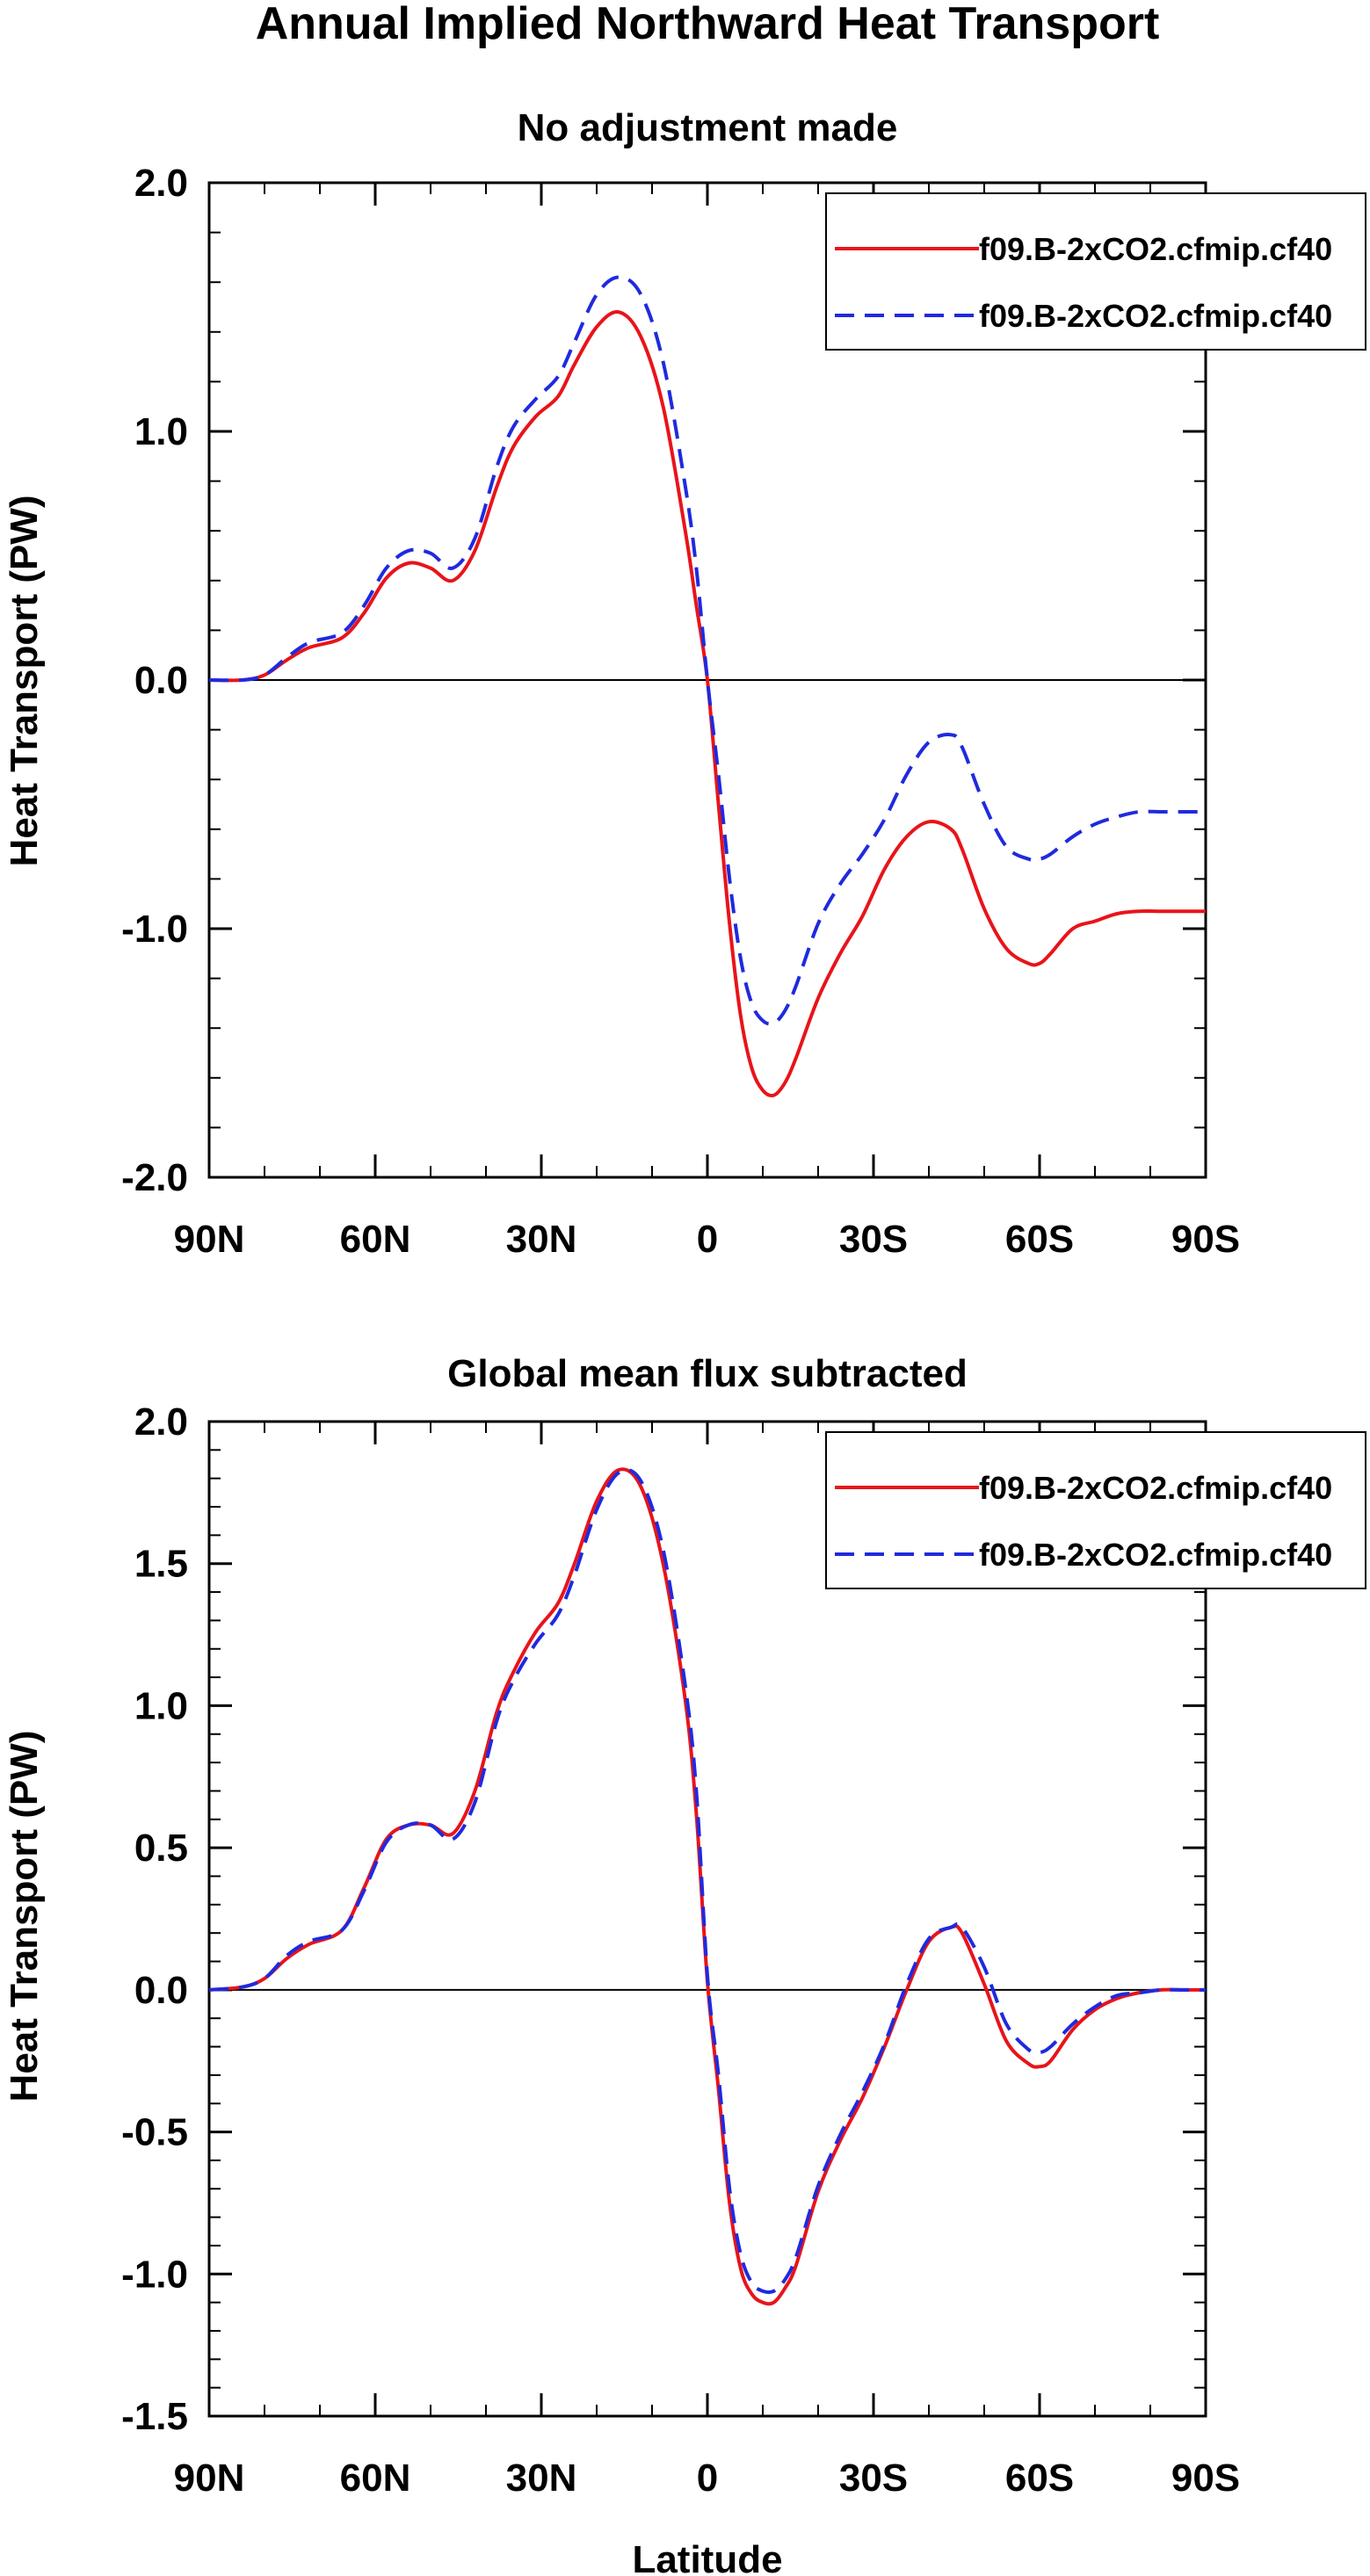  I want to click on y-tick-label: -0.5, so click(155, 2132).